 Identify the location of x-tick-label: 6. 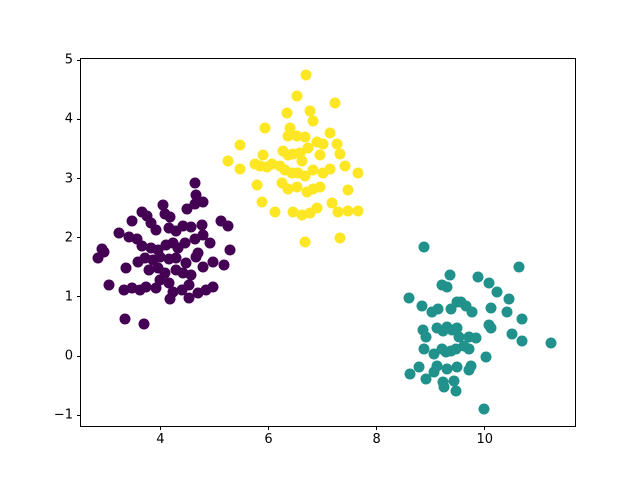
(268, 439).